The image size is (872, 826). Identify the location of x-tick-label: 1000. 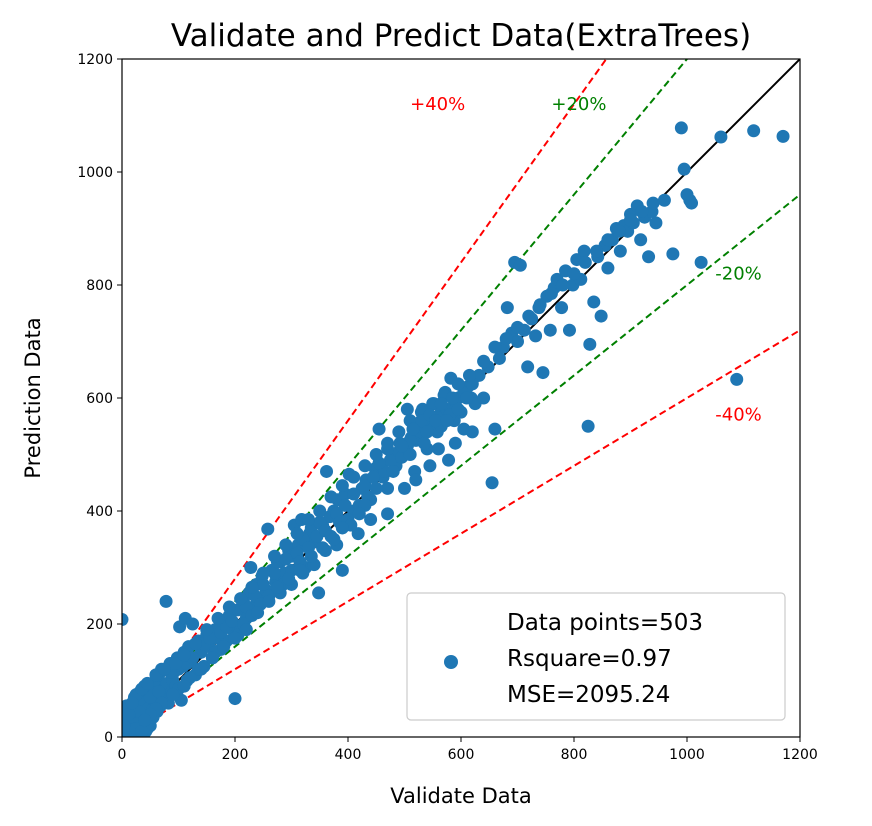
(687, 755).